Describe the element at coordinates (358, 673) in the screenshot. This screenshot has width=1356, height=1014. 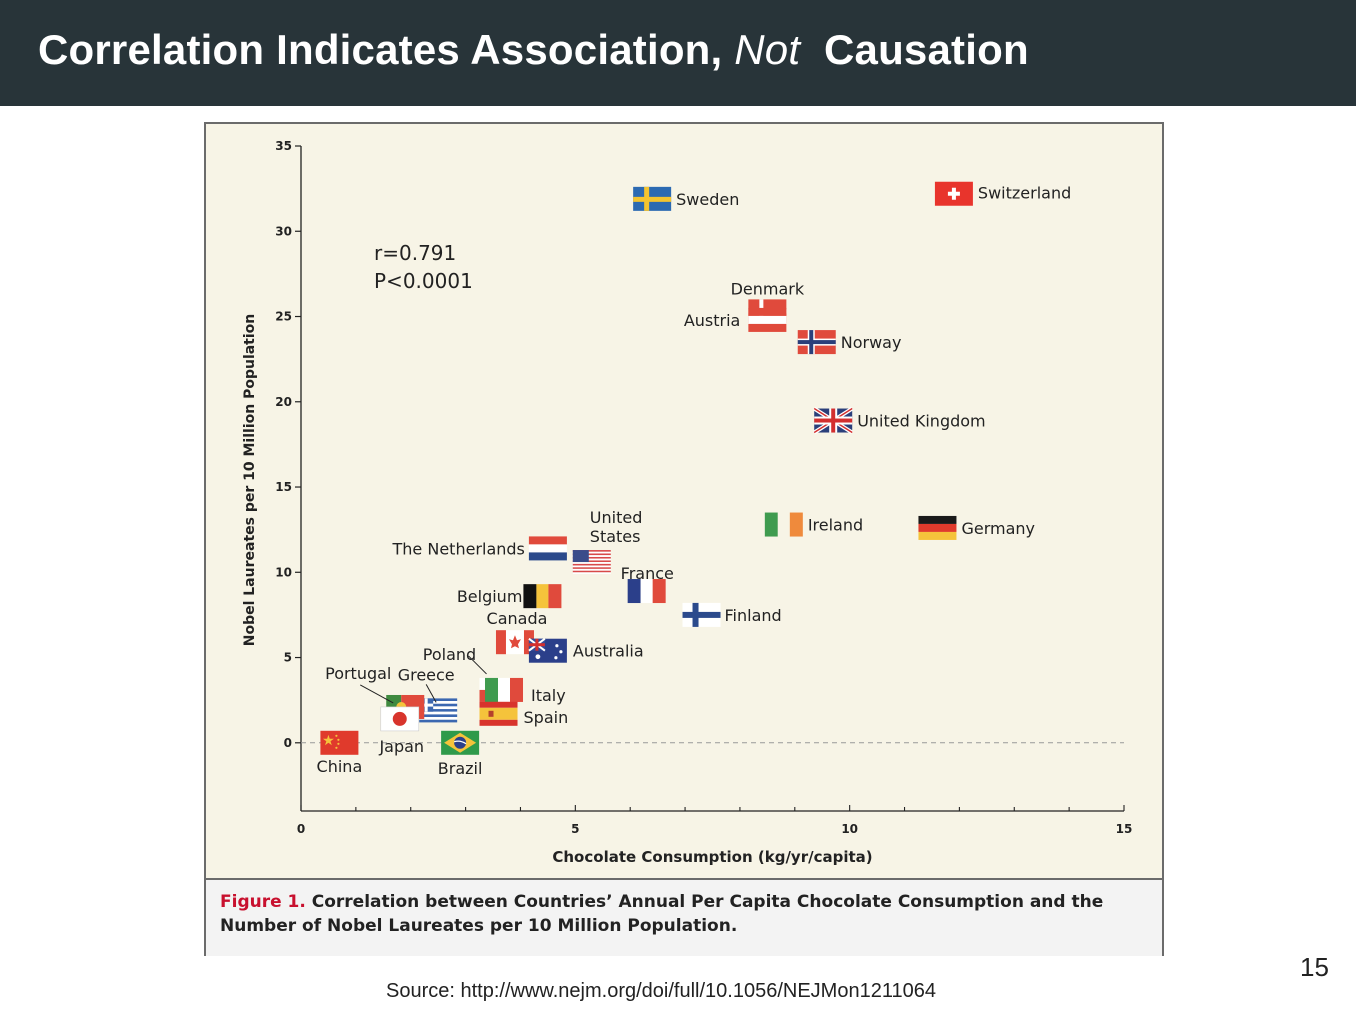
I see `country-label-portugal: Portugal` at that location.